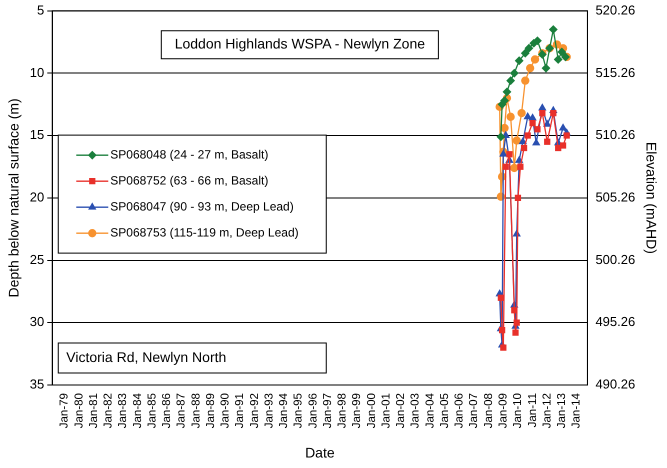 The height and width of the screenshot is (468, 667). What do you see at coordinates (615, 72) in the screenshot?
I see `y2-tick-label: 515.26` at bounding box center [615, 72].